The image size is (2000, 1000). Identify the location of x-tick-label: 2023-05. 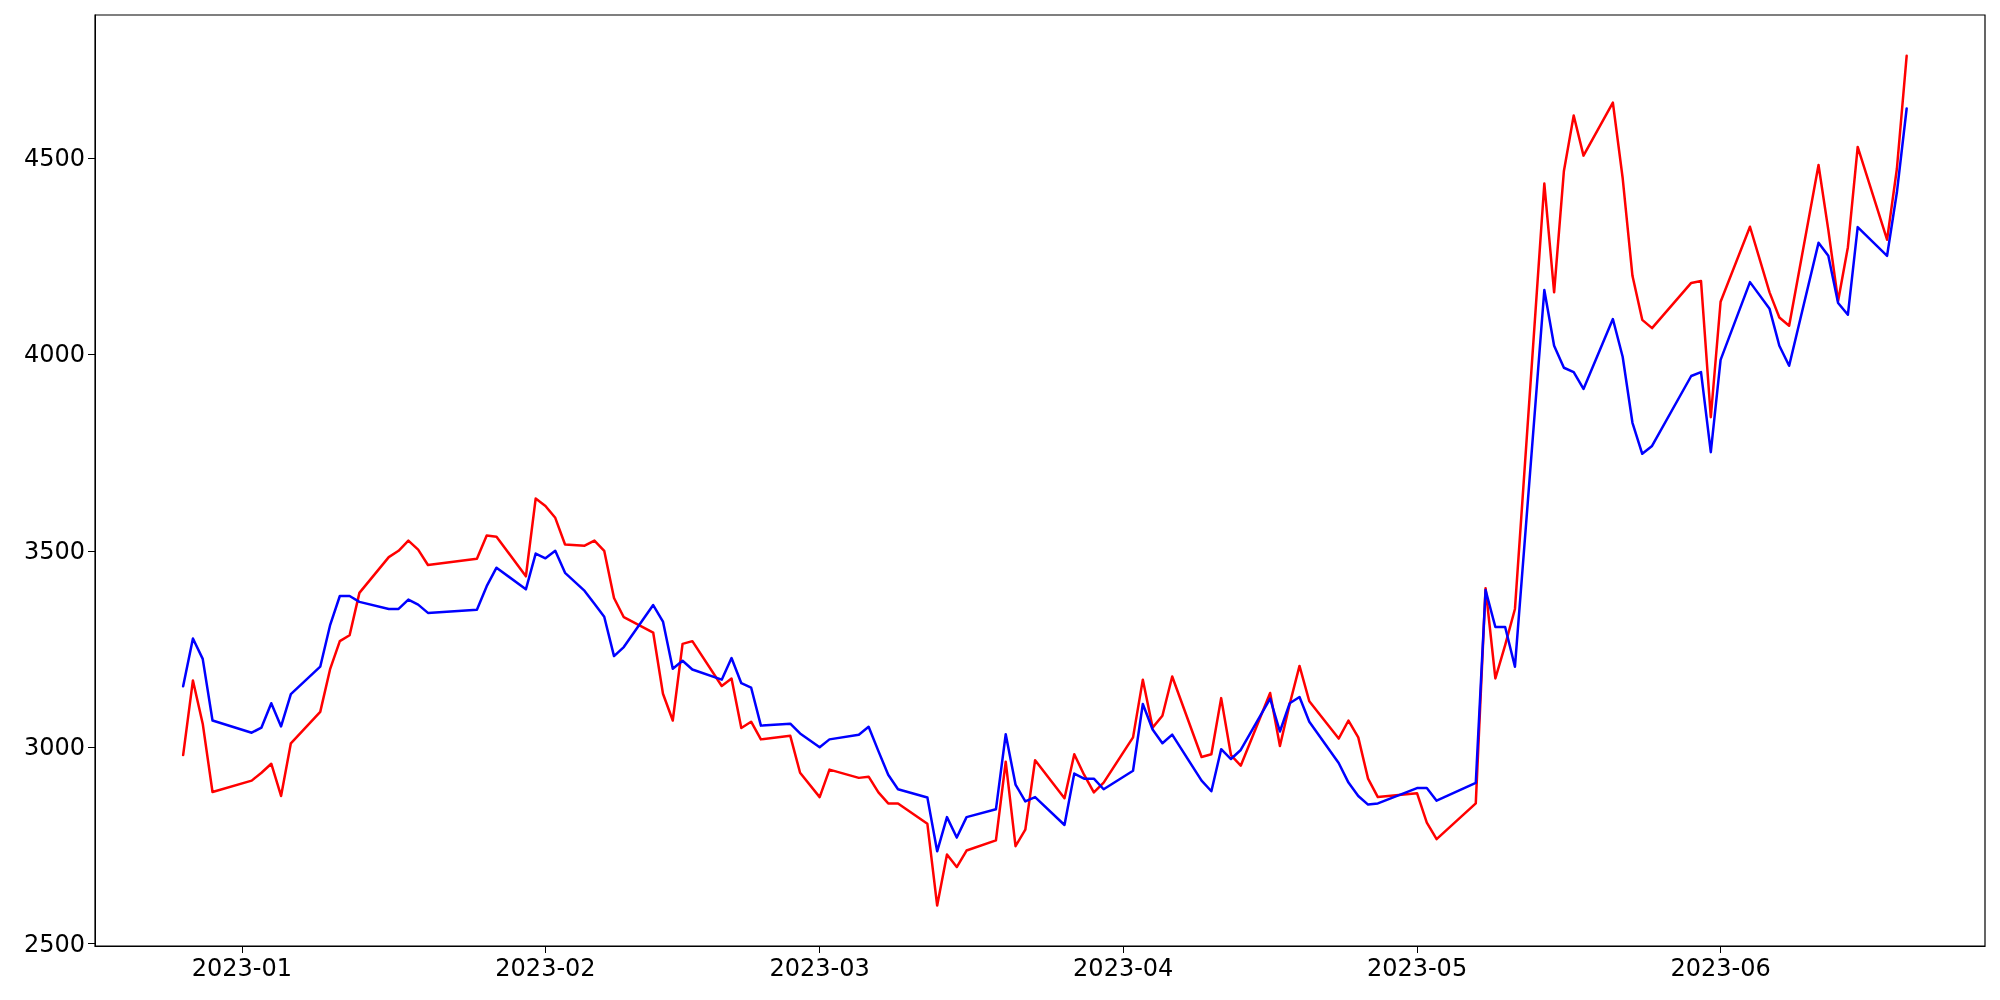
(1417, 968).